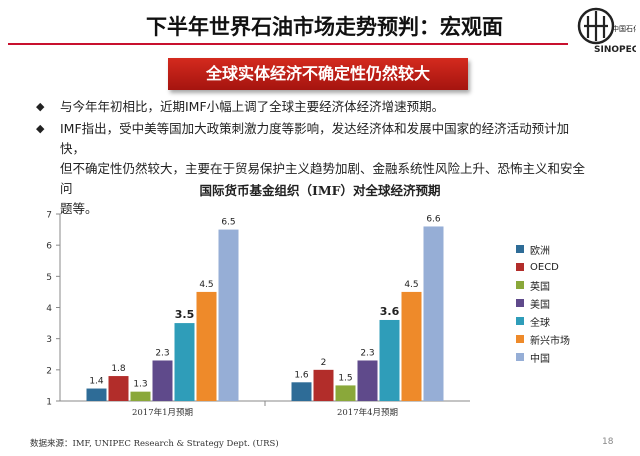 The image size is (640, 456). Describe the element at coordinates (320, 190) in the screenshot. I see `chart-title: 国际货币基金组织（IMF）对全球经济预期` at that location.